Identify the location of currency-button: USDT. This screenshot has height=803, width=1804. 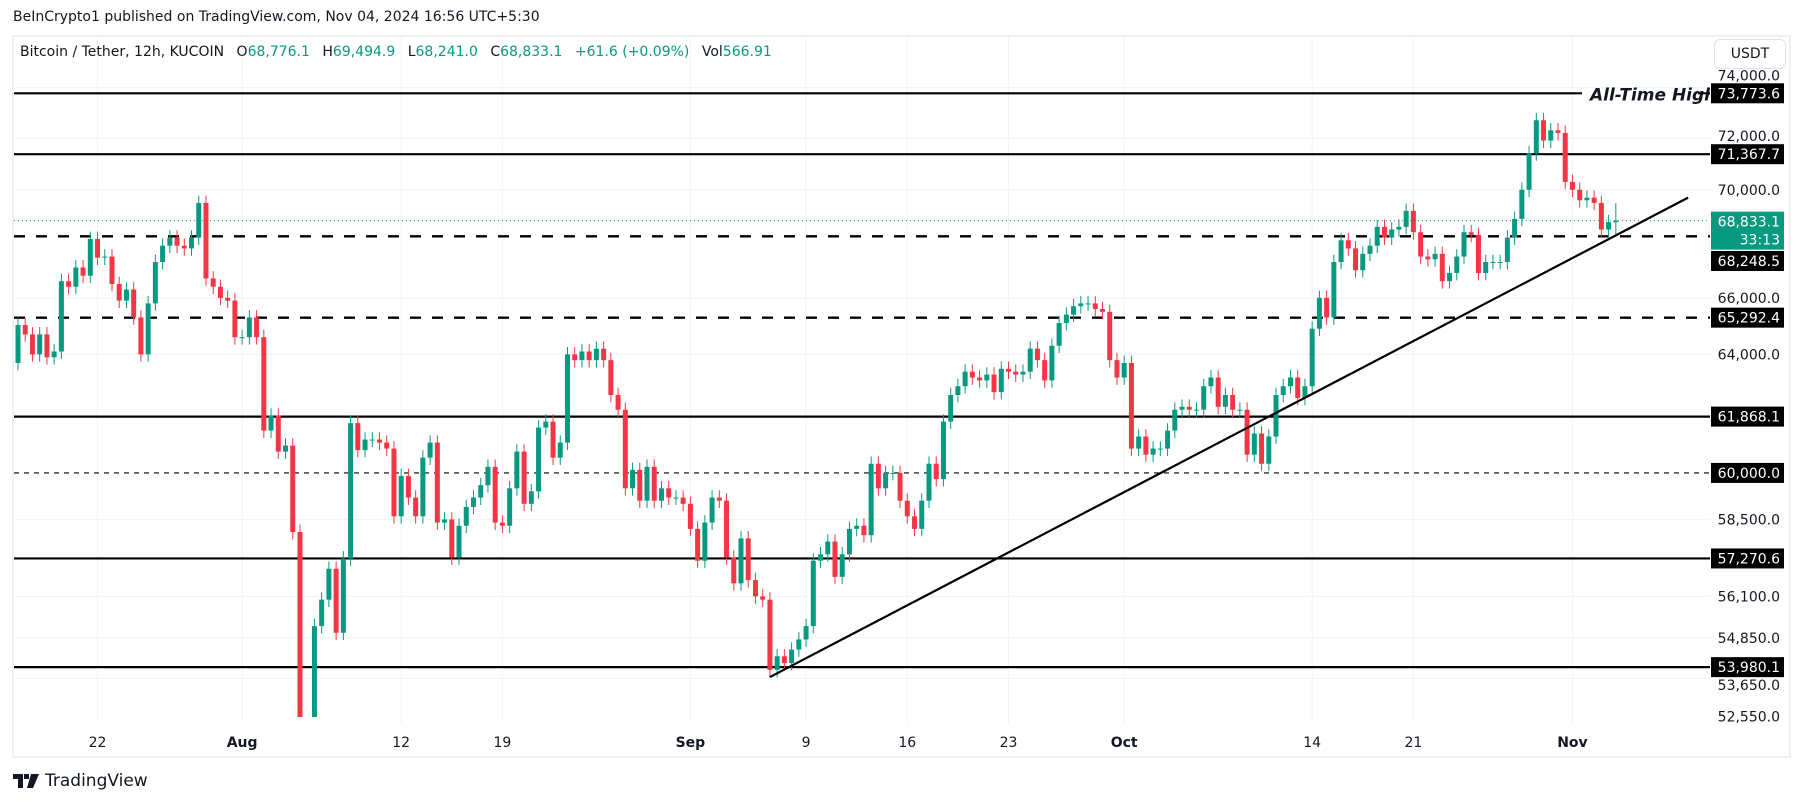
(1750, 54).